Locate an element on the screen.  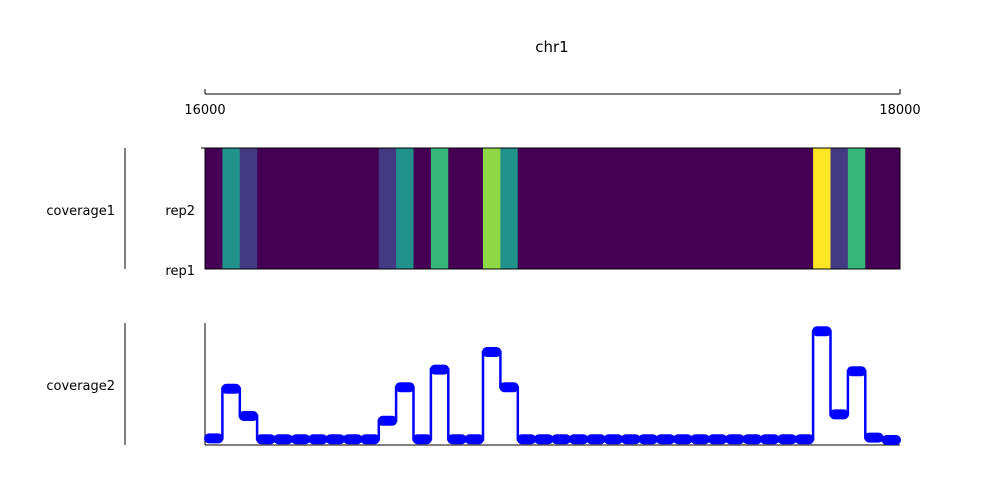
chart-title: chr1 is located at coordinates (551, 47).